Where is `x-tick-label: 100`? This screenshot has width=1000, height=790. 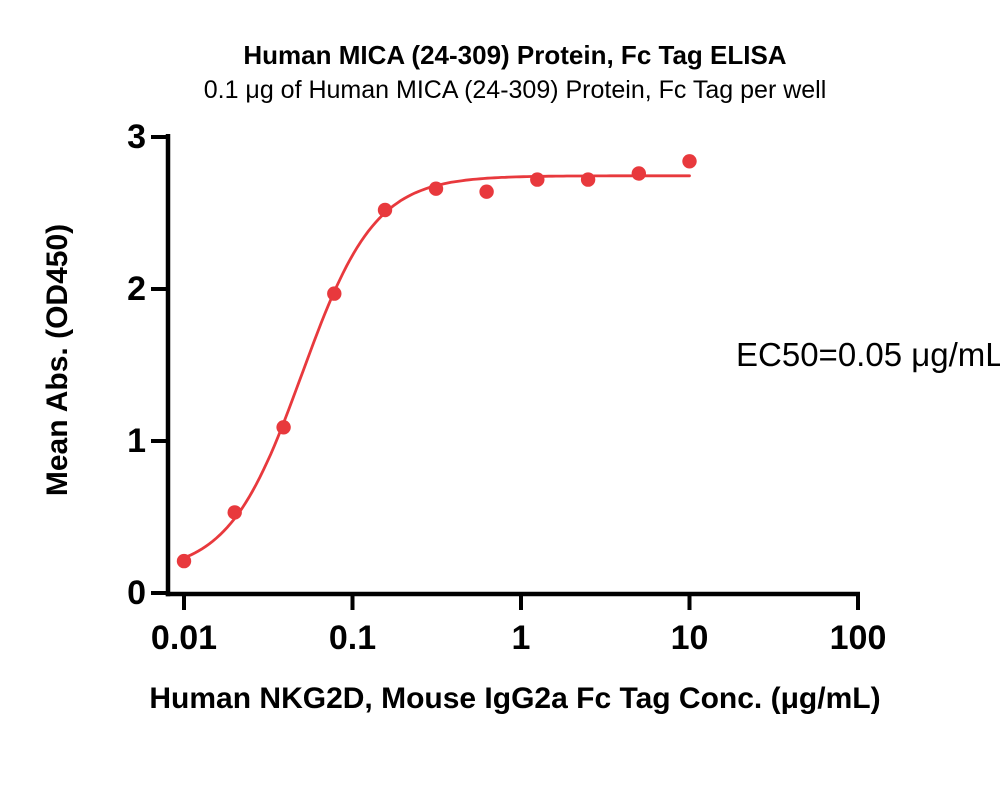 x-tick-label: 100 is located at coordinates (858, 638).